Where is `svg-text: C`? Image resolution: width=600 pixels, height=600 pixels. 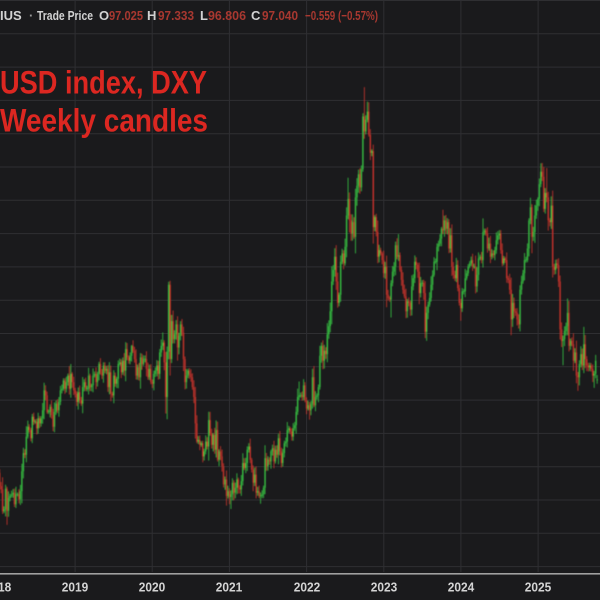 svg-text: C is located at coordinates (256, 15).